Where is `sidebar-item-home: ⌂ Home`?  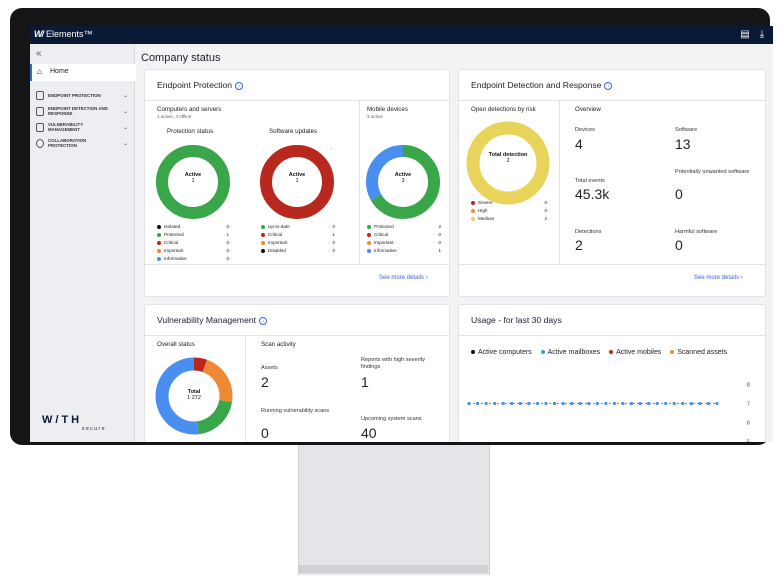
sidebar-item-home: ⌂ Home is located at coordinates (83, 72).